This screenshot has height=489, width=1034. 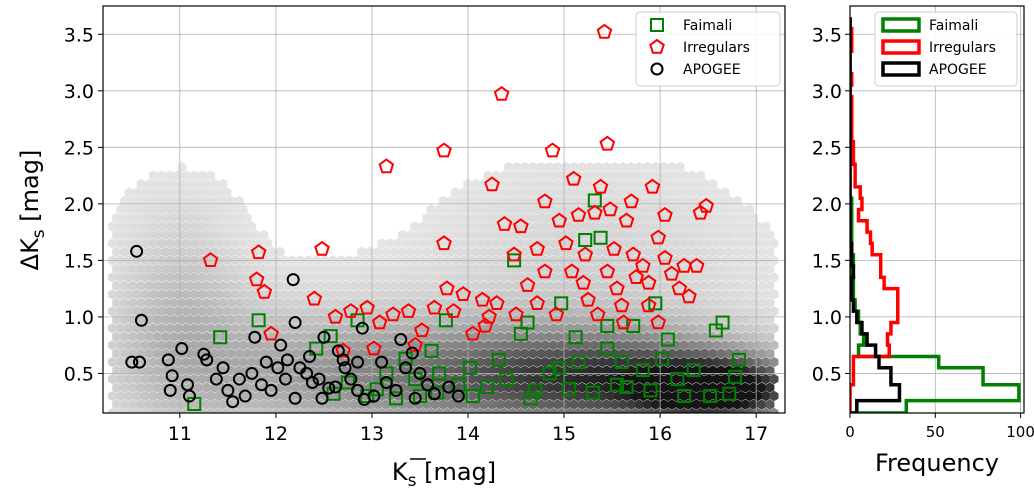 I want to click on side-y-tick-label: 1.0, so click(x=827, y=318).